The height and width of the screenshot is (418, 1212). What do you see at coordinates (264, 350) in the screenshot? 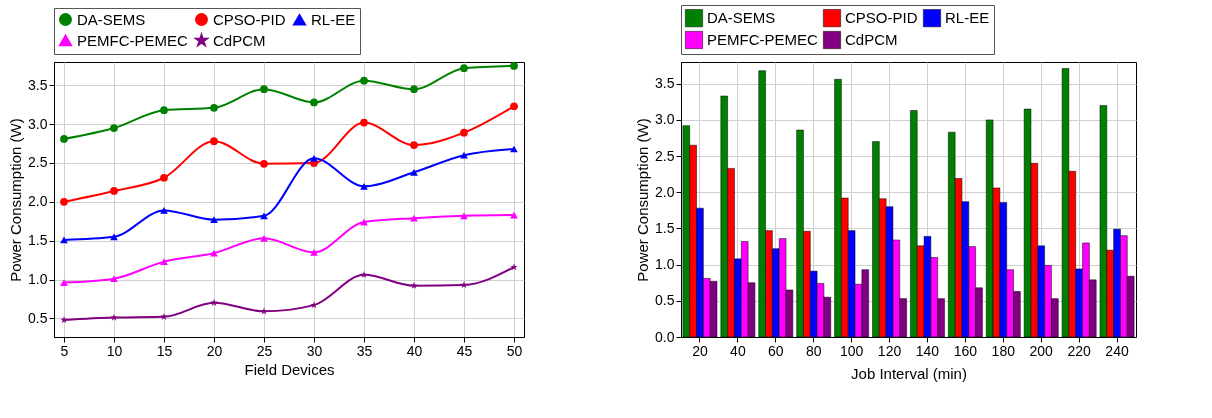
I see `x-tick-label: 25` at bounding box center [264, 350].